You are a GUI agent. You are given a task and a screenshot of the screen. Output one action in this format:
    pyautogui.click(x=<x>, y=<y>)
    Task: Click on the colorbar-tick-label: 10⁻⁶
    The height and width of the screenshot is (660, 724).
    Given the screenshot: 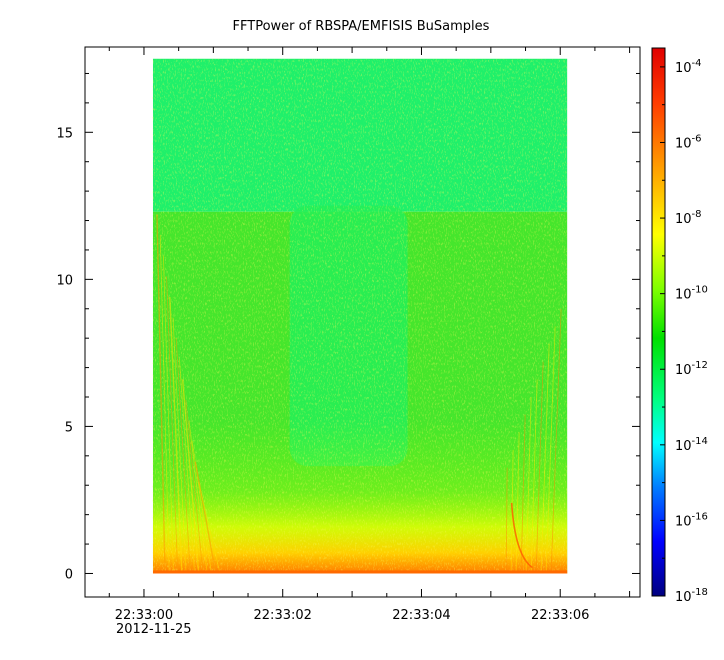 What is the action you would take?
    pyautogui.click(x=688, y=142)
    